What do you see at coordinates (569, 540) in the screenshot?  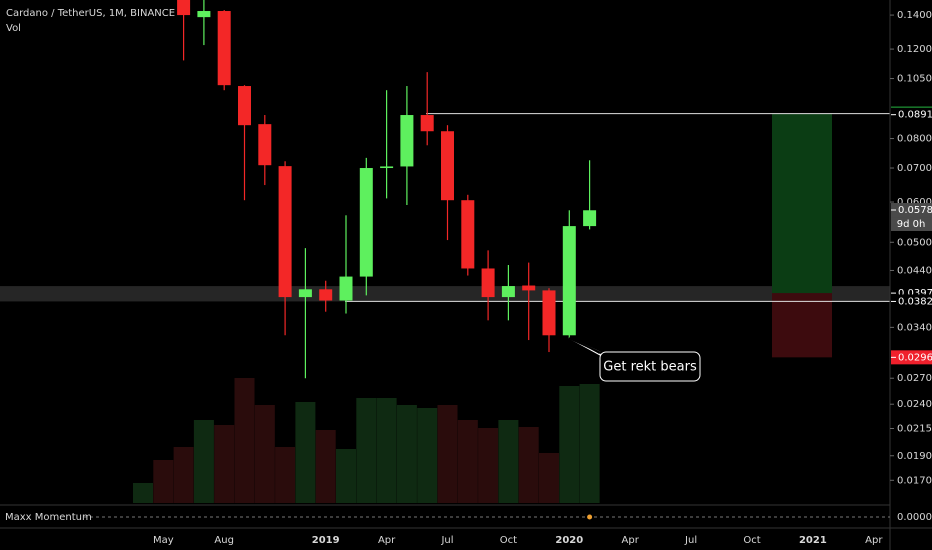 I see `x-tick-label: 2020` at bounding box center [569, 540].